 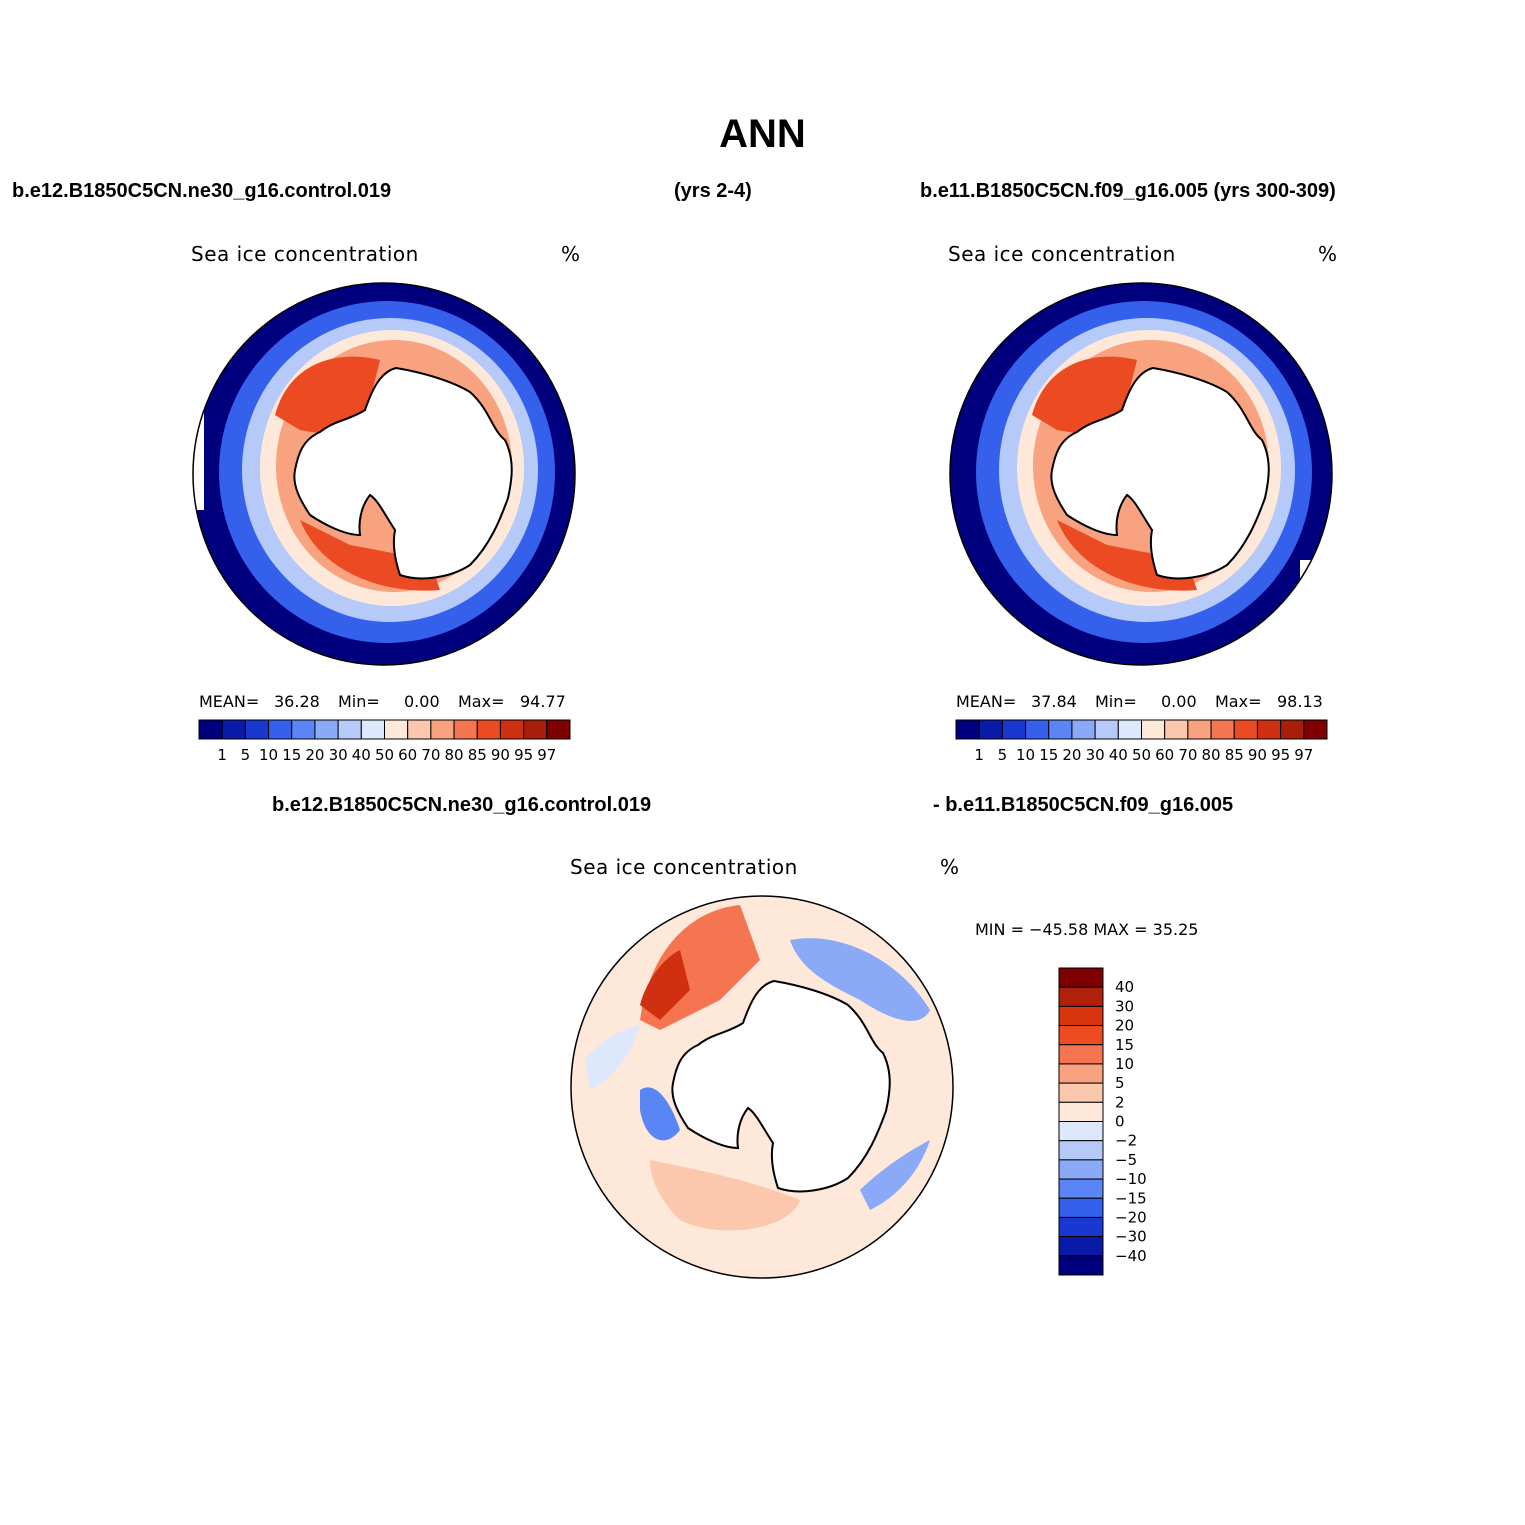 I want to click on panel2-colorbar-tick-label: 5, so click(x=1003, y=755).